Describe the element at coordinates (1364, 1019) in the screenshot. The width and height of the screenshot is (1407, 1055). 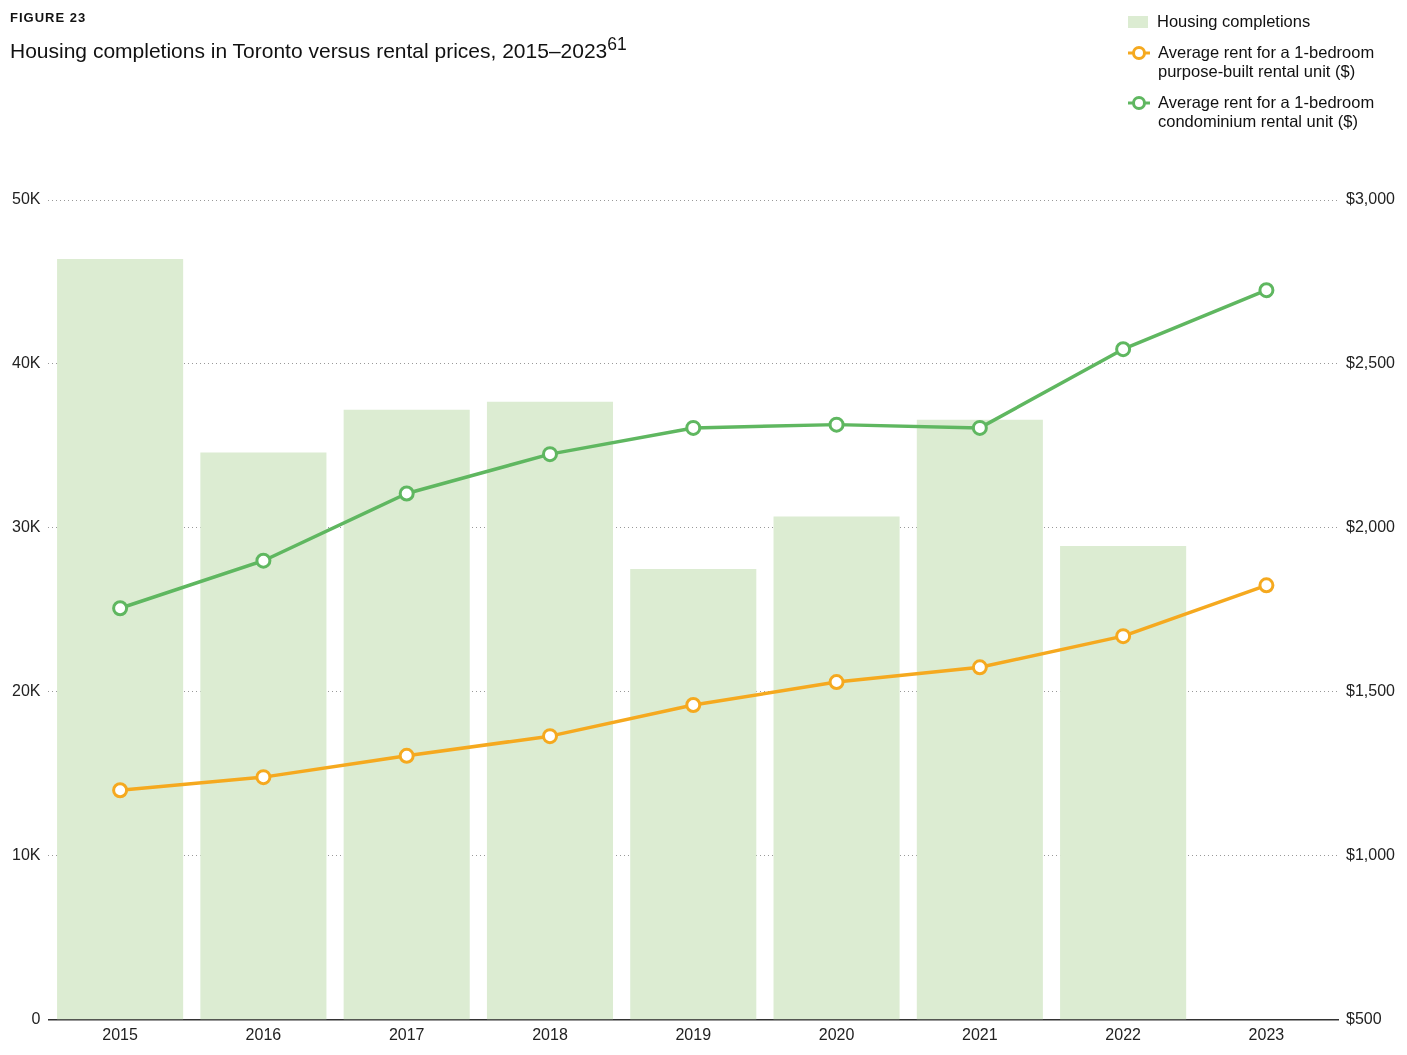
I see `y2-tick-label: $500` at that location.